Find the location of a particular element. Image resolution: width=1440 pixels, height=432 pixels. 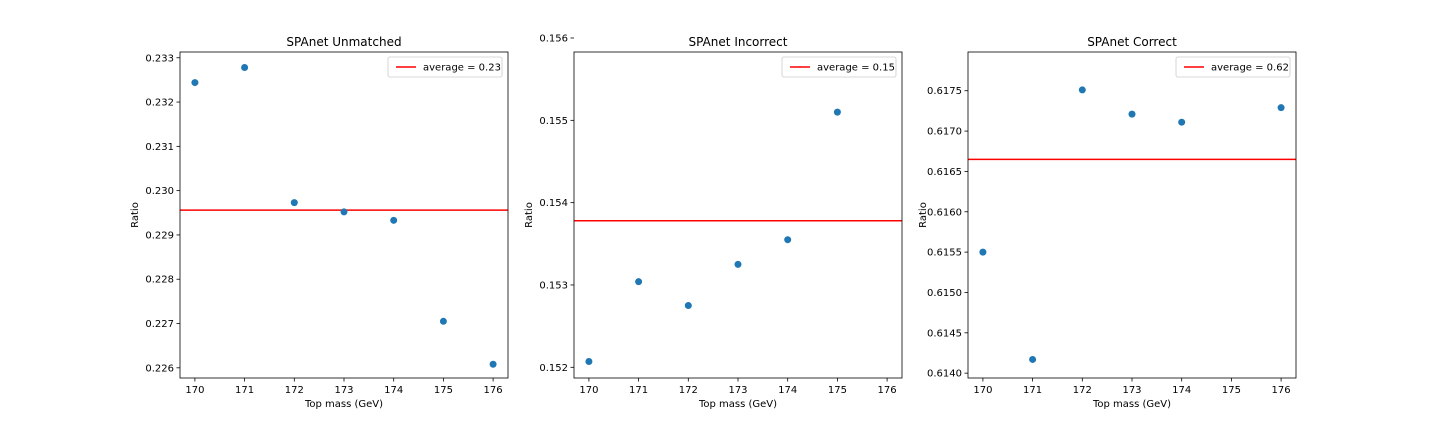

chart-title: SPAnet Incorrect is located at coordinates (738, 42).